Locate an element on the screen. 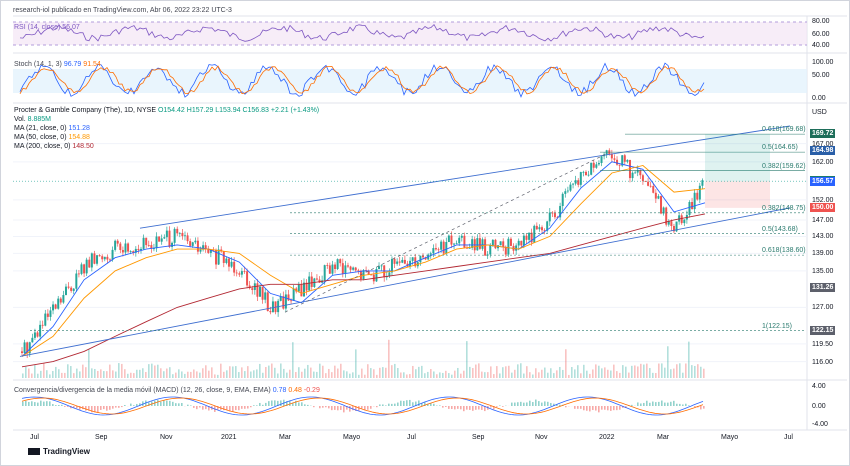  footer-brand: TradingView is located at coordinates (59, 451).